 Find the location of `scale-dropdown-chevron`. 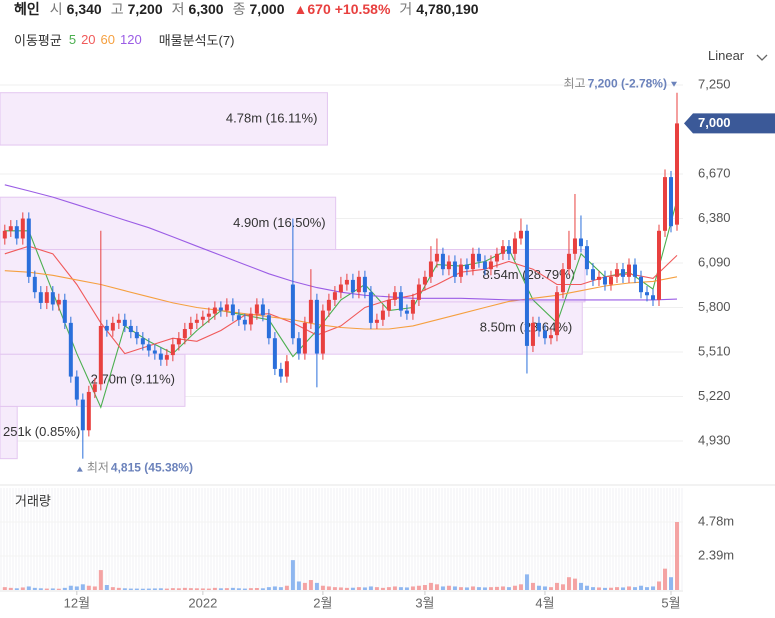

scale-dropdown-chevron is located at coordinates (762, 57).